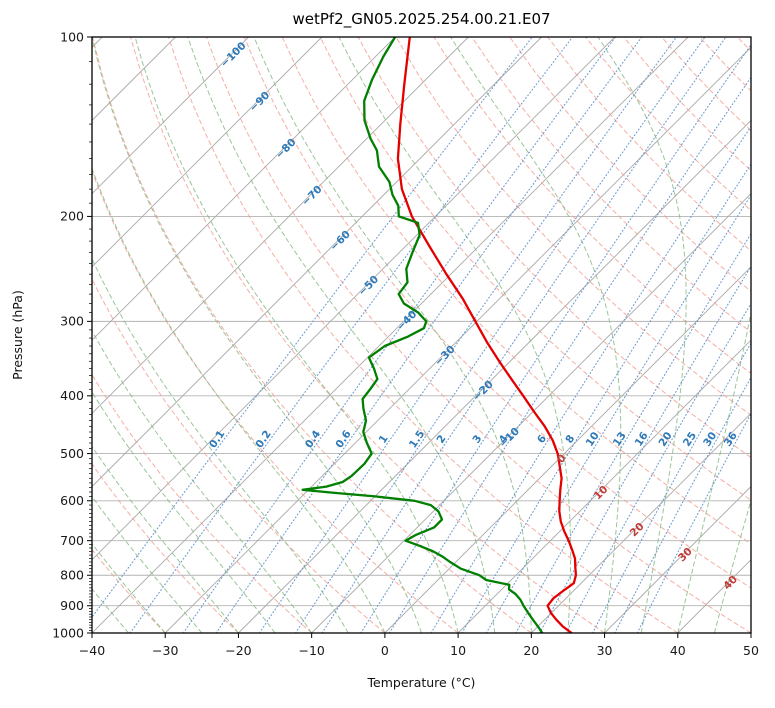 Image resolution: width=775 pixels, height=708 pixels. What do you see at coordinates (340, 240) in the screenshot?
I see `svg-text: −60` at bounding box center [340, 240].